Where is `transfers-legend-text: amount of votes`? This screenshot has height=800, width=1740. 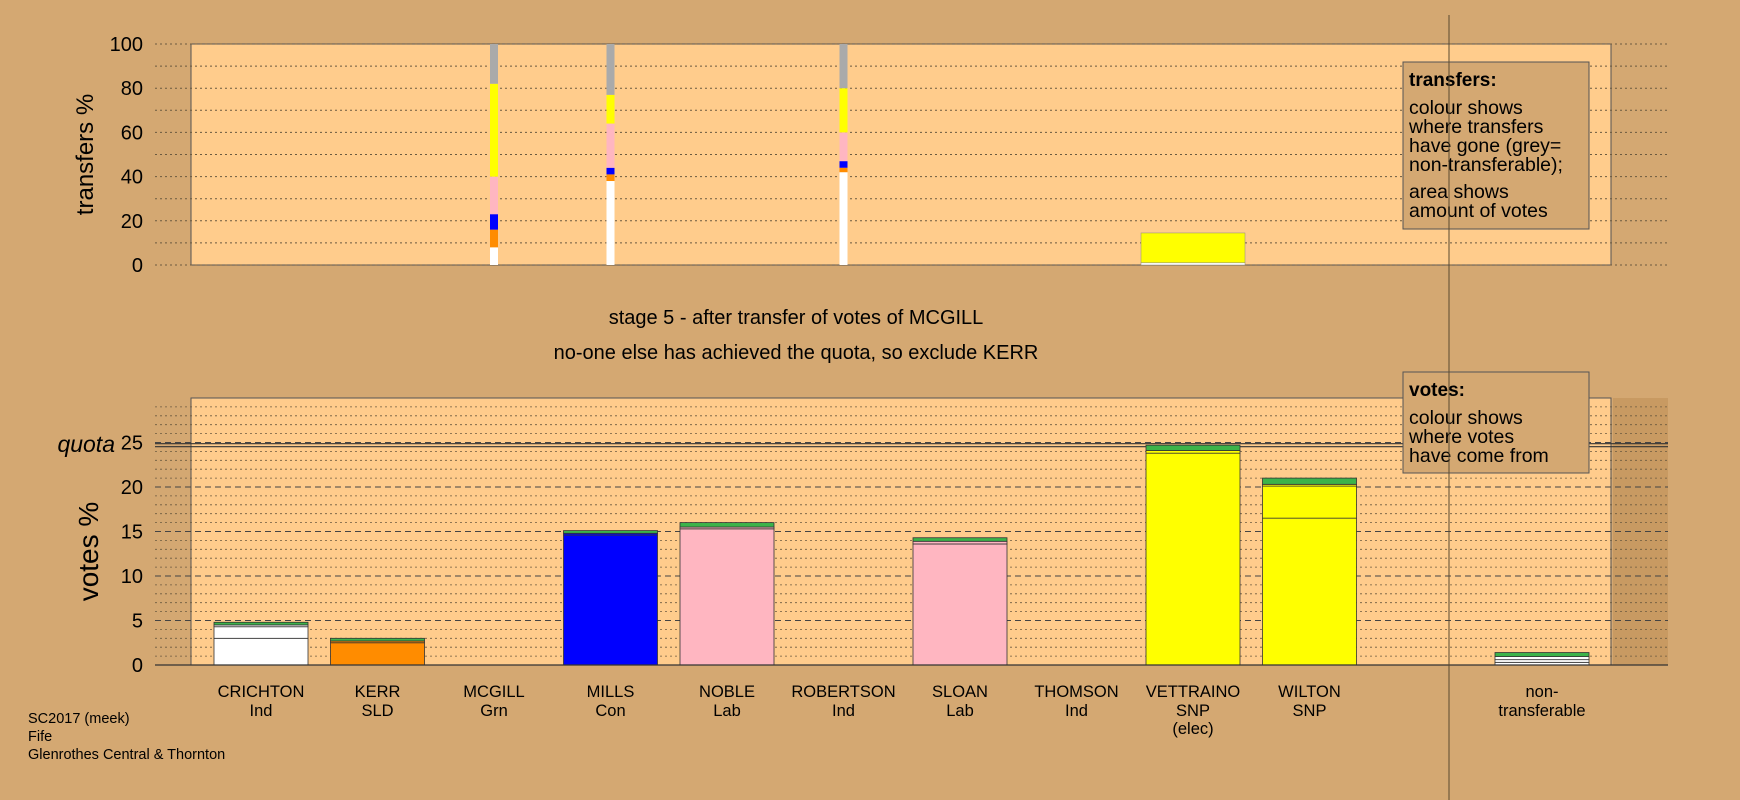 transfers-legend-text: amount of votes is located at coordinates (1478, 211).